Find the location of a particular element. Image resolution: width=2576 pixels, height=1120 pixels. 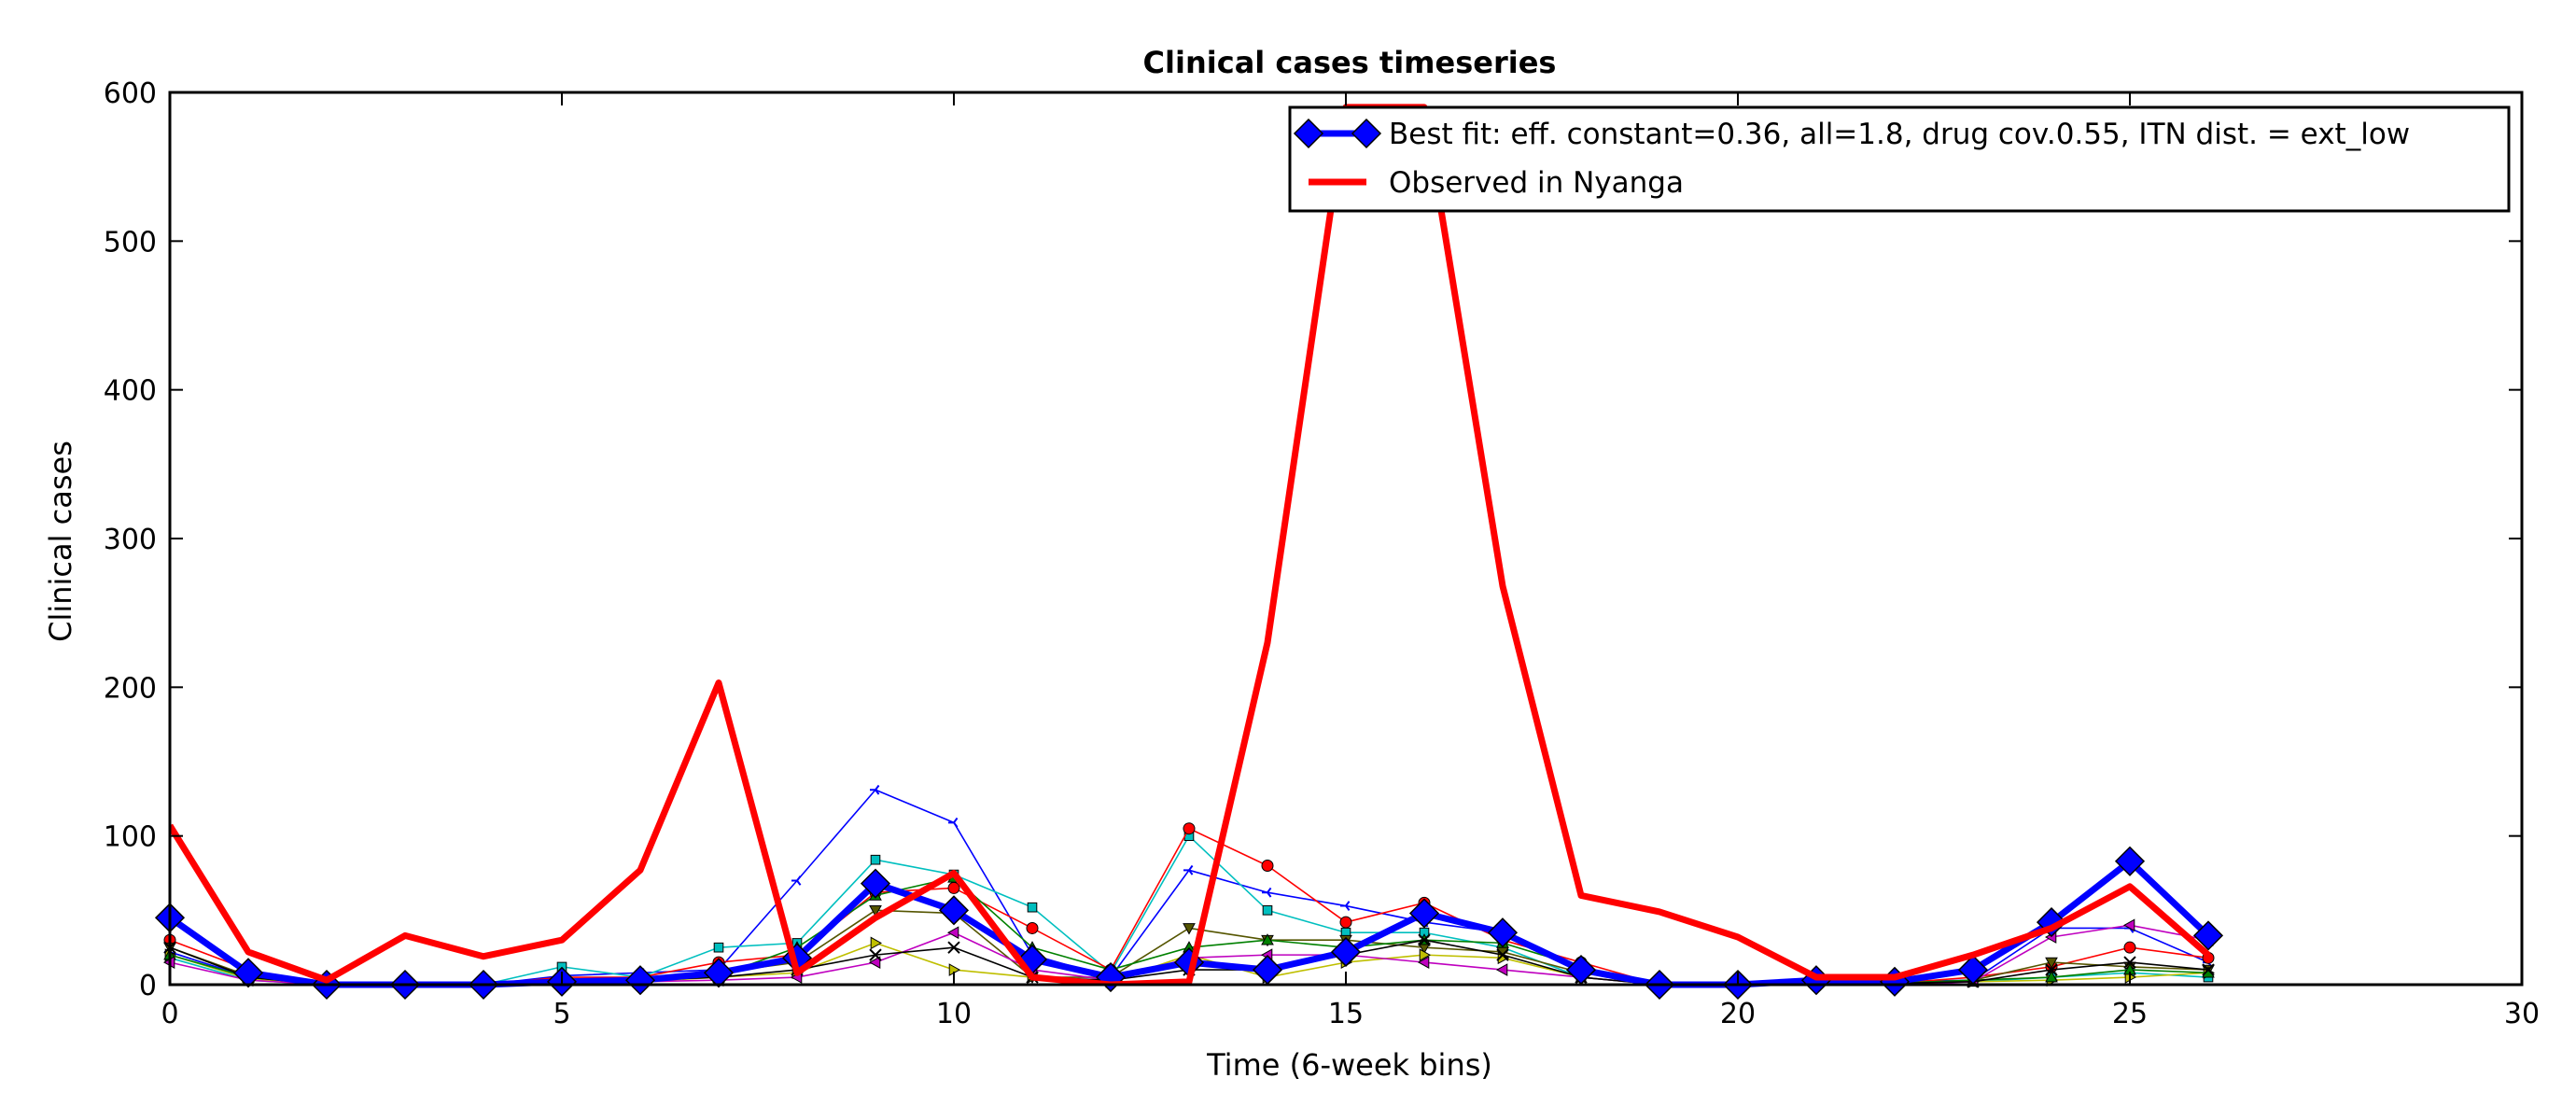

chart-title: Clinical cases timeseries is located at coordinates (1350, 62).